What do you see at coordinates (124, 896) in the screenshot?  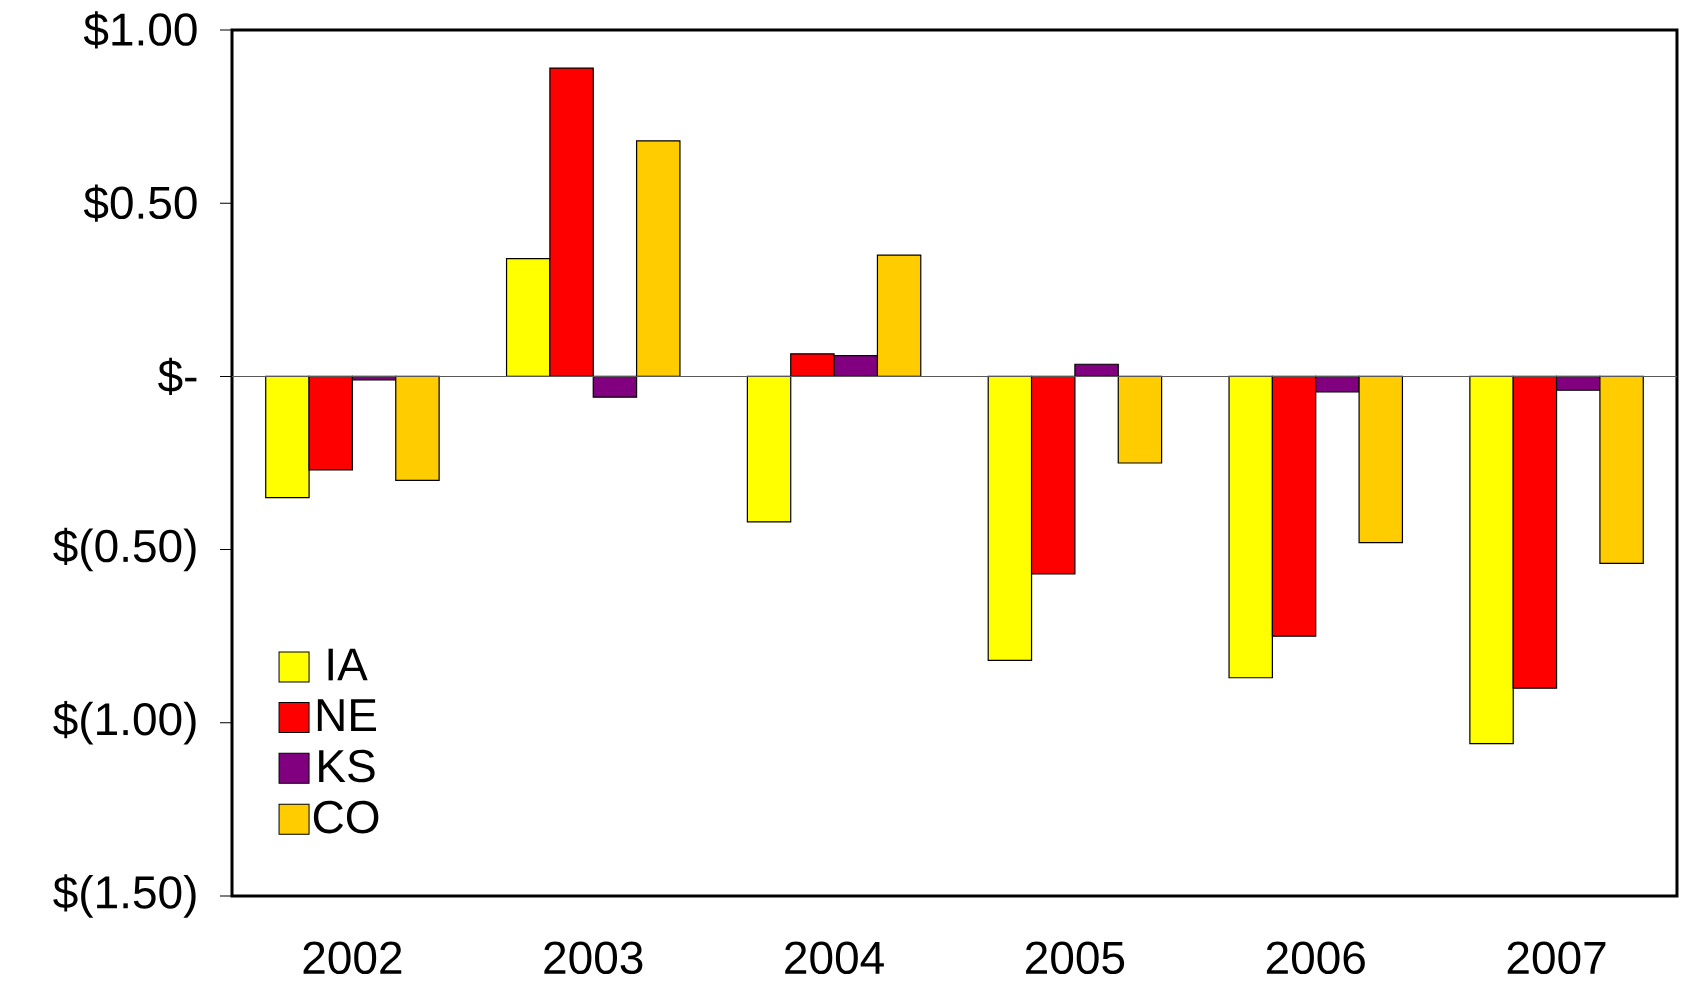 I see `y-tick-label: $(1.50)` at bounding box center [124, 896].